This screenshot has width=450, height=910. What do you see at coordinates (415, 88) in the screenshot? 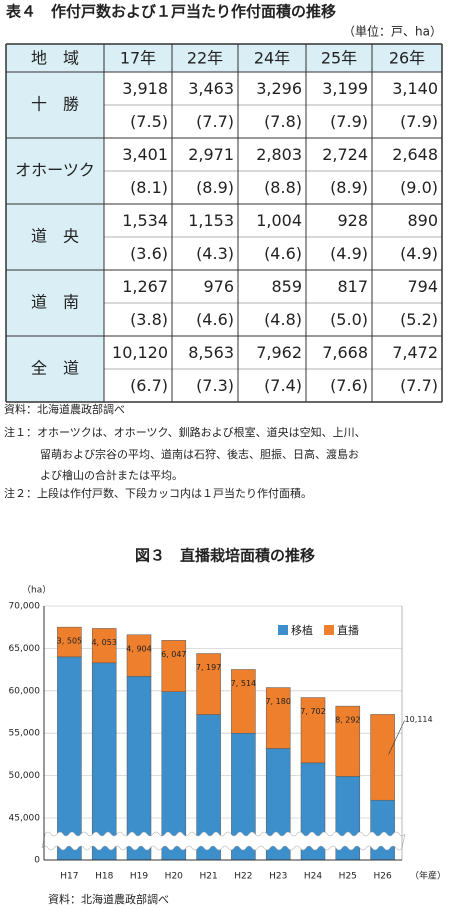
I see `count-cell: 3,140` at bounding box center [415, 88].